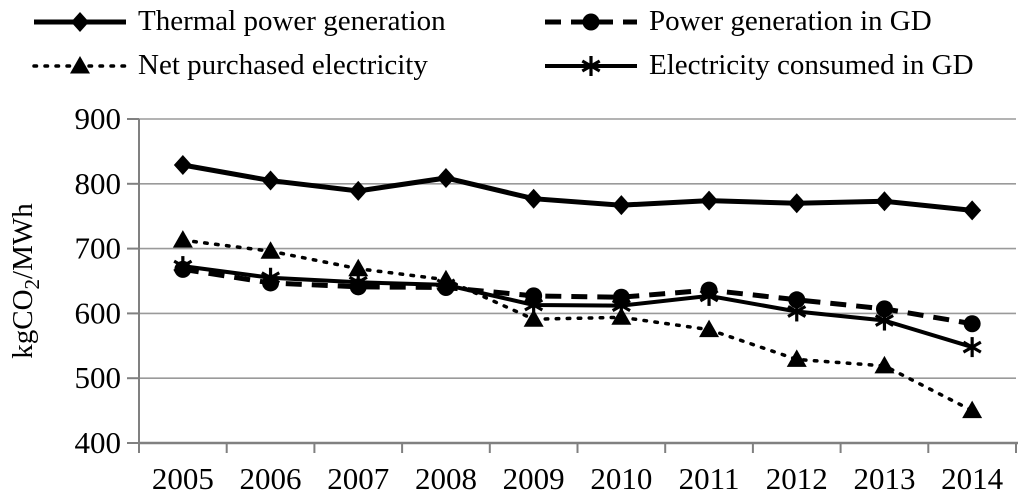  I want to click on legend-label: Net purchased electricity, so click(283, 64).